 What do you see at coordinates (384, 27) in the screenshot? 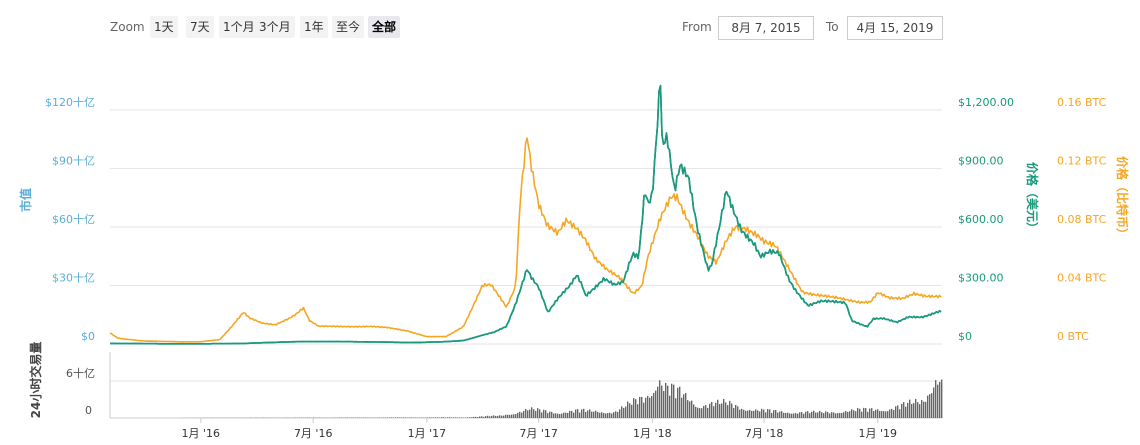
I see `zoom-all-button: 全部` at bounding box center [384, 27].